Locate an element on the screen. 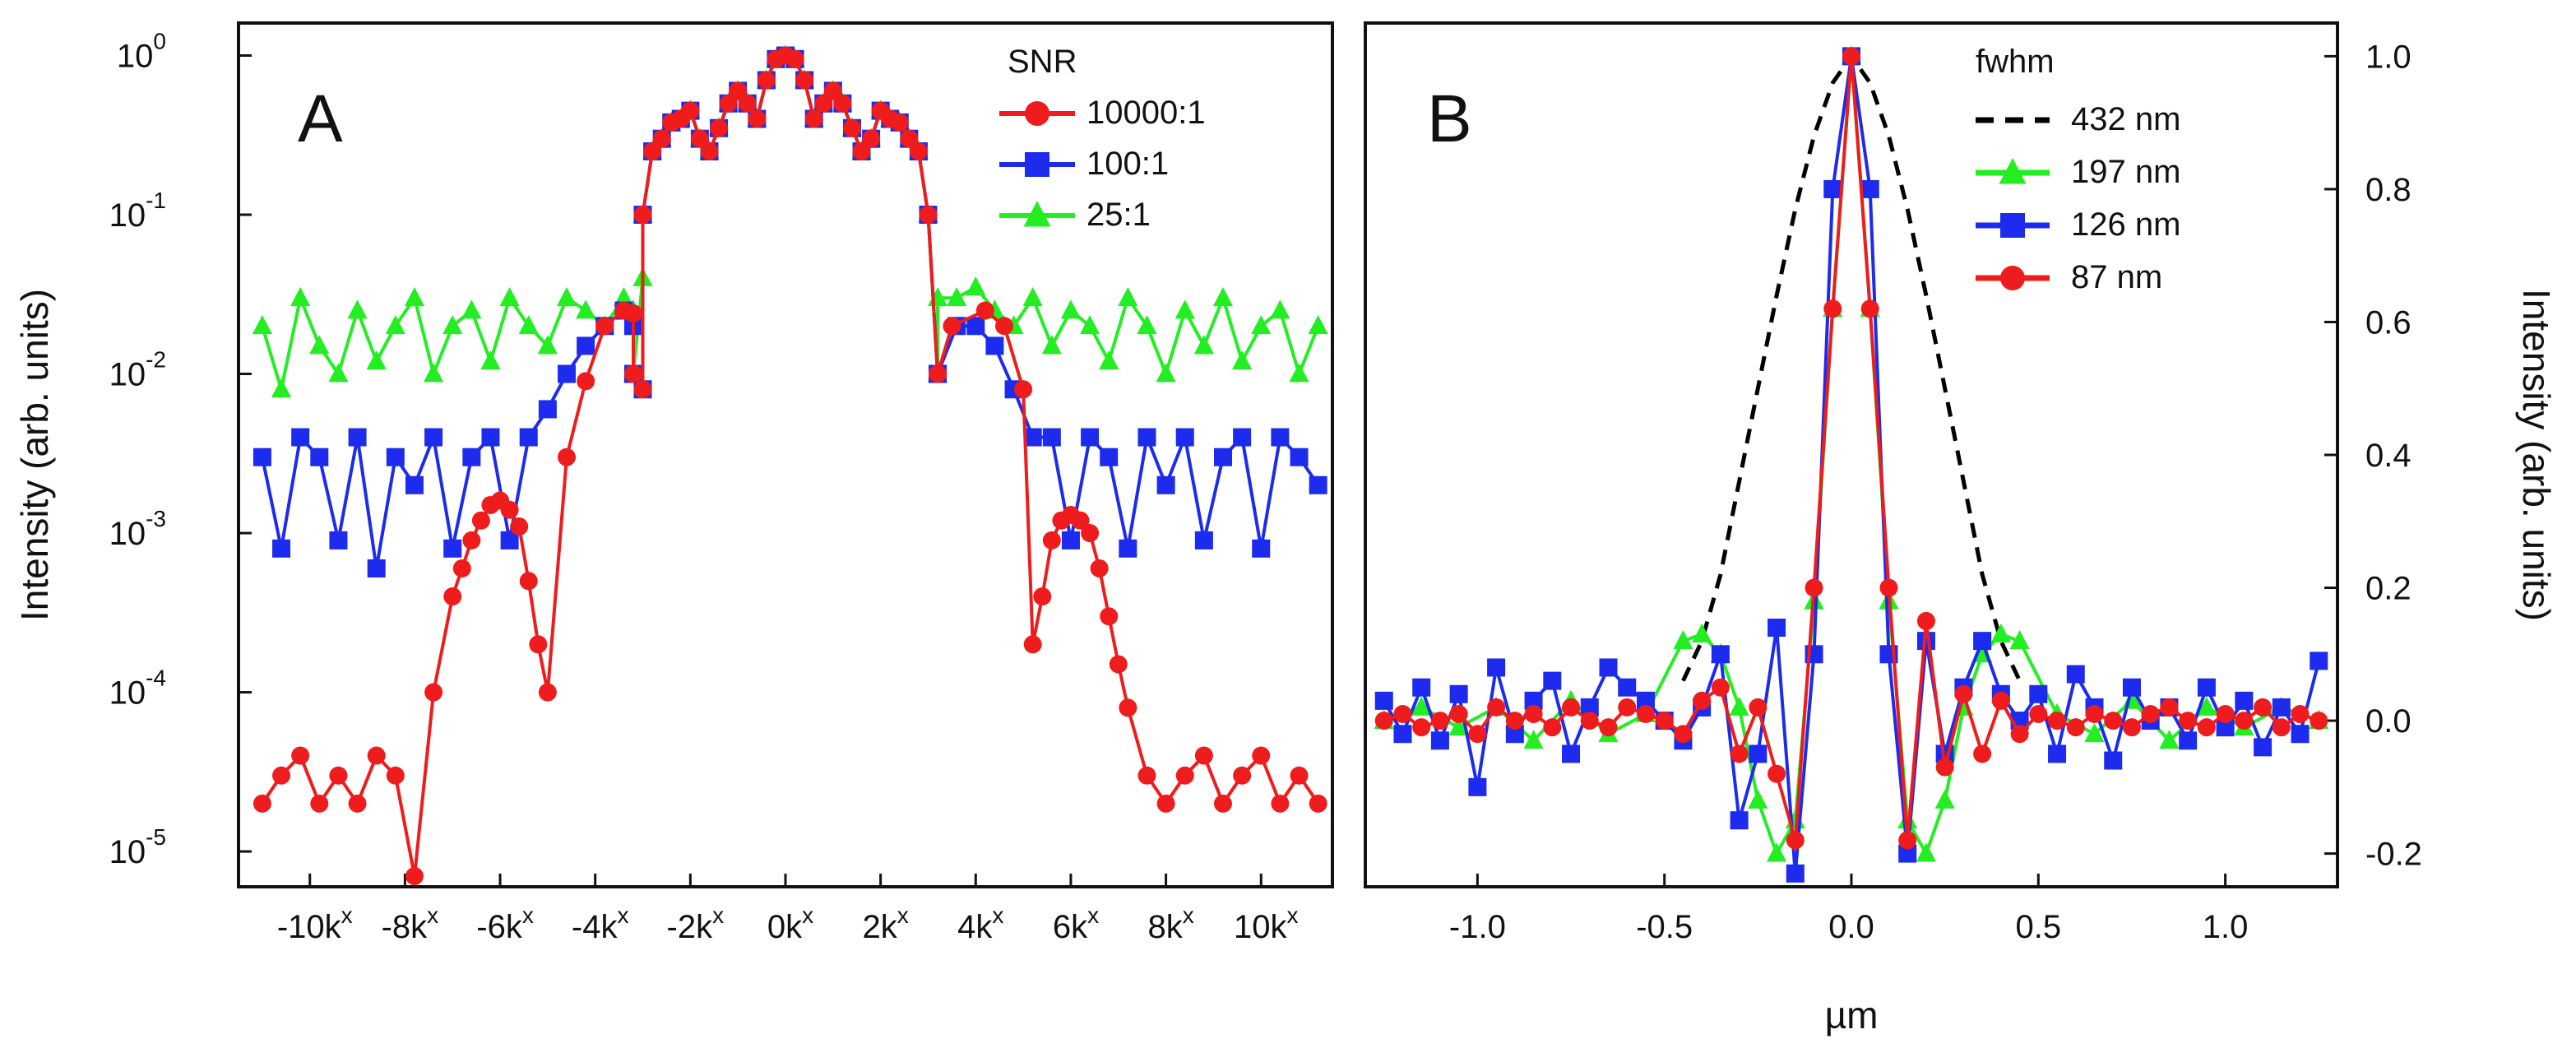 Image resolution: width=2576 pixels, height=1062 pixels. x-tick-label-a: -8kx is located at coordinates (411, 923).